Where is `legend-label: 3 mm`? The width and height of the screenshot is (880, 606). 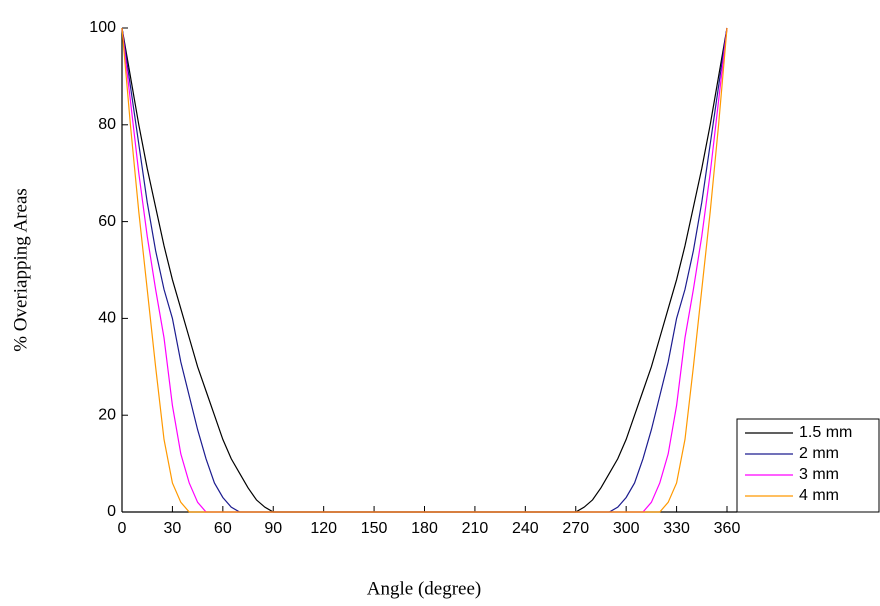
legend-label: 3 mm is located at coordinates (819, 474).